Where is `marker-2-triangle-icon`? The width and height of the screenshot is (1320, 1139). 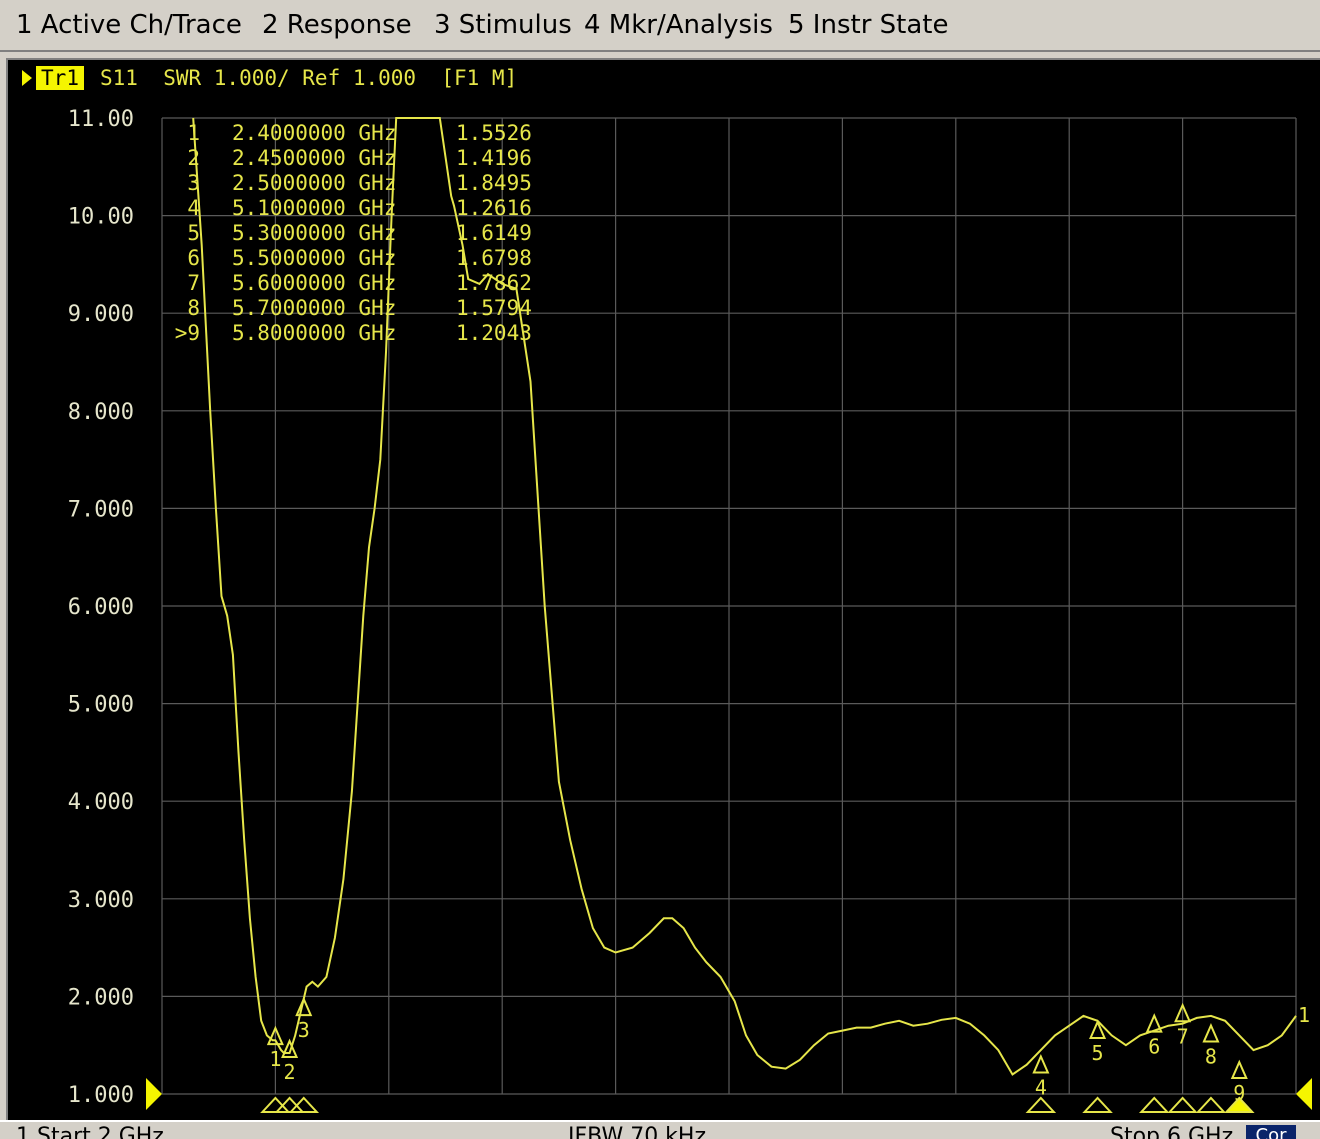
marker-2-triangle-icon is located at coordinates (290, 1048).